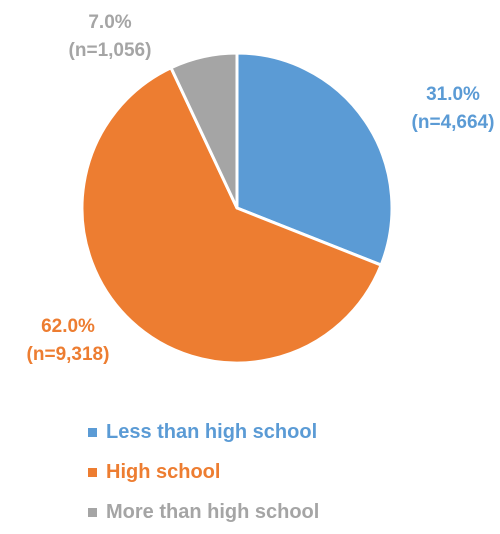 The height and width of the screenshot is (534, 500). I want to click on data-label-percent: 31.0%, so click(453, 94).